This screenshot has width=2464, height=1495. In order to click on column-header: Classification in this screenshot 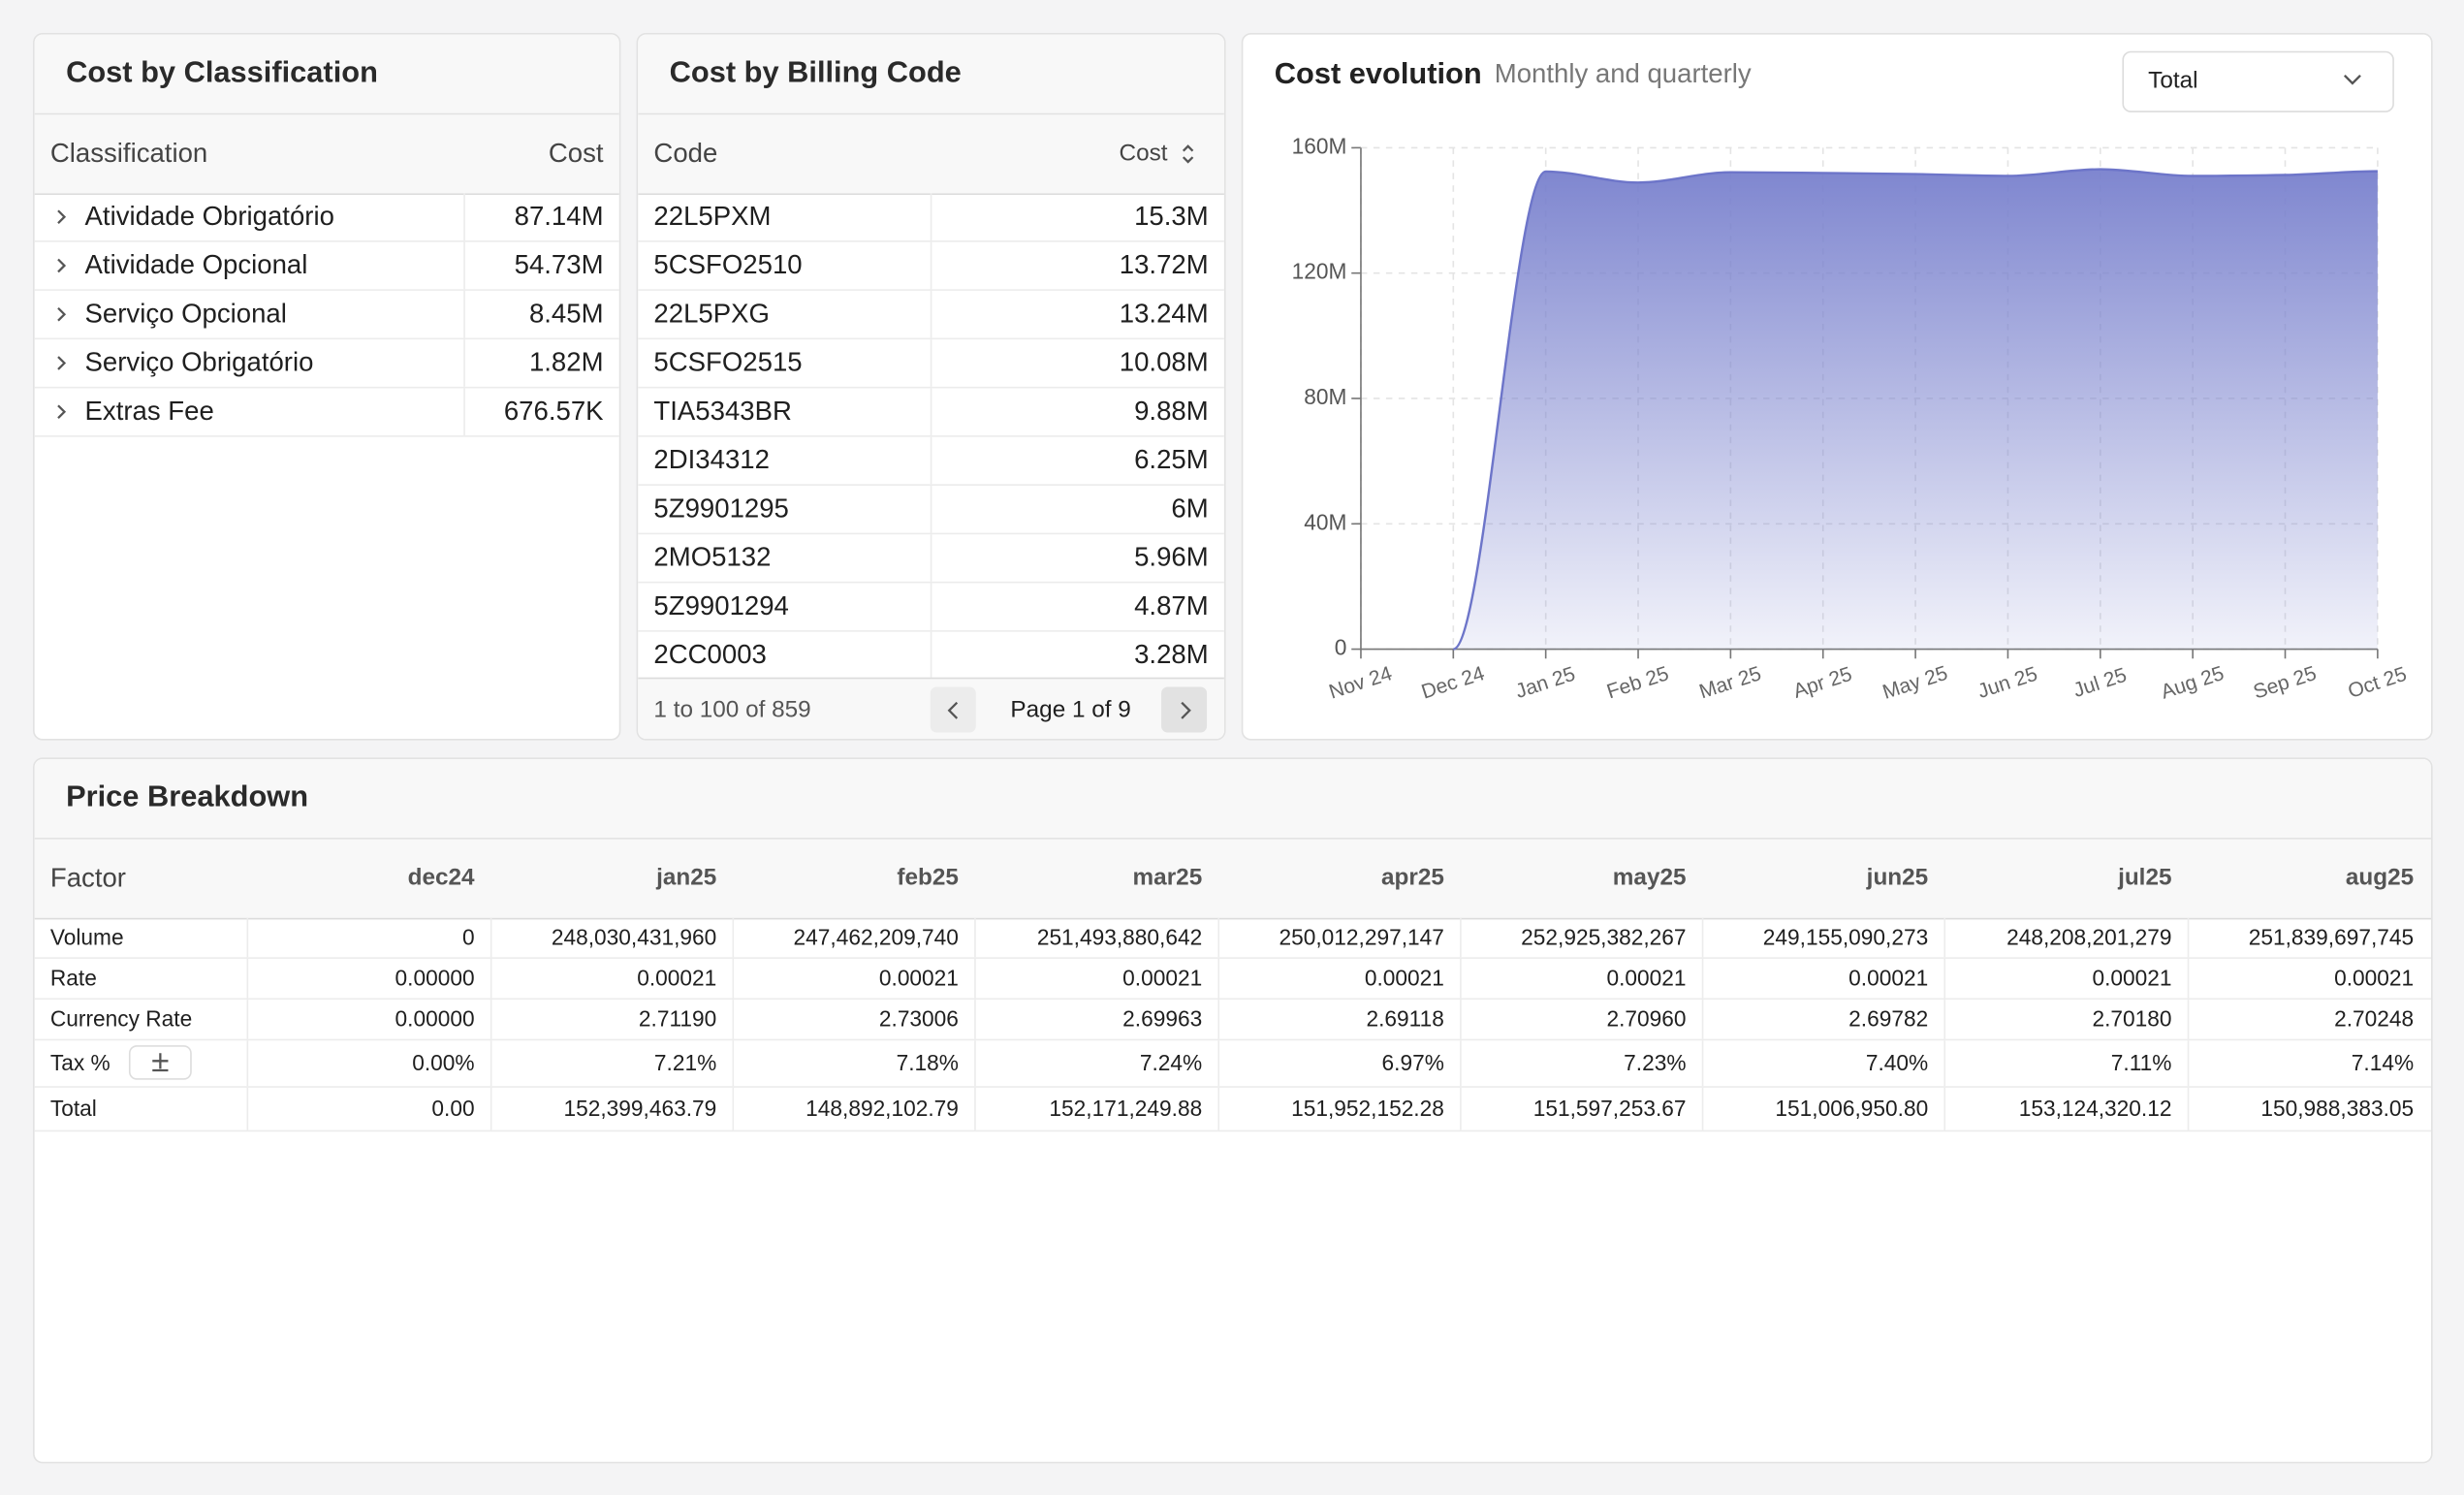, I will do `click(128, 154)`.